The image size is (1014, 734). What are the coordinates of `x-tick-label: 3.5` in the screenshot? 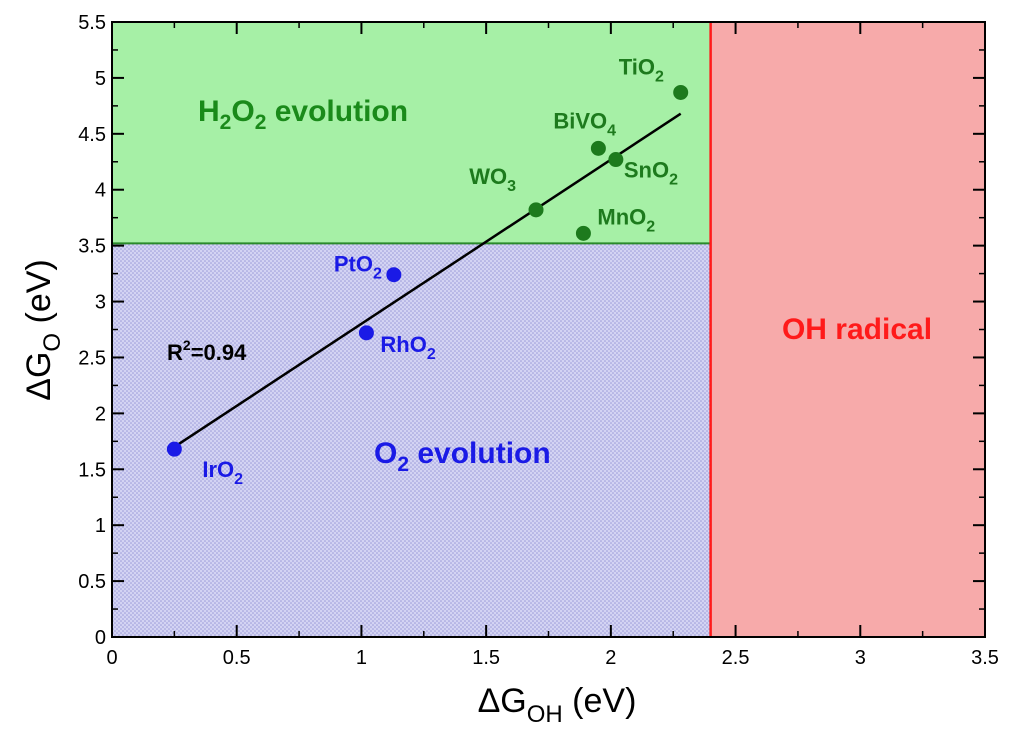 It's located at (985, 658).